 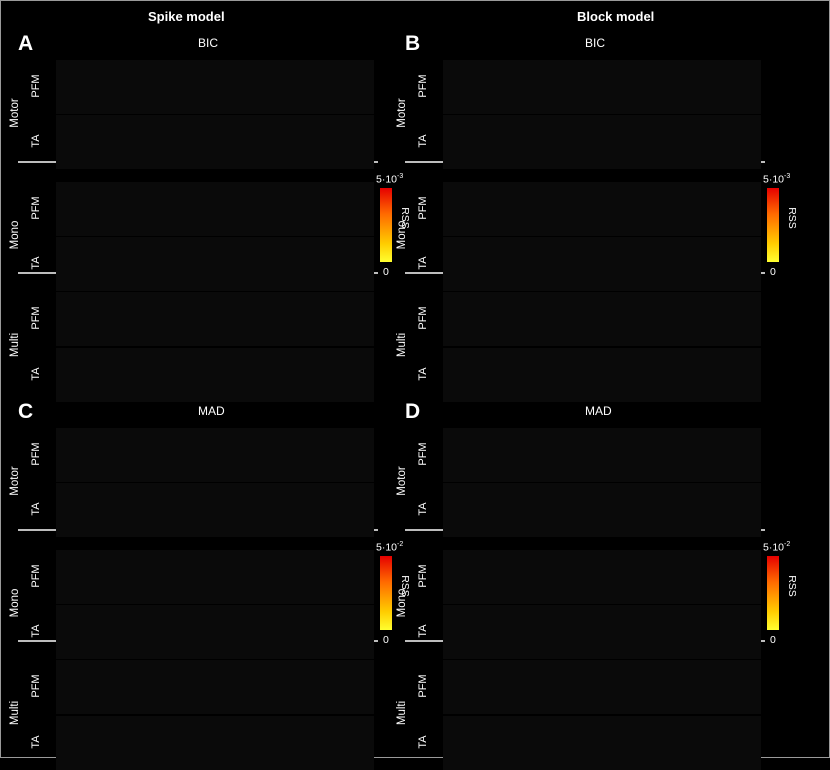 What do you see at coordinates (616, 16) in the screenshot?
I see `block-model-title: Block model` at bounding box center [616, 16].